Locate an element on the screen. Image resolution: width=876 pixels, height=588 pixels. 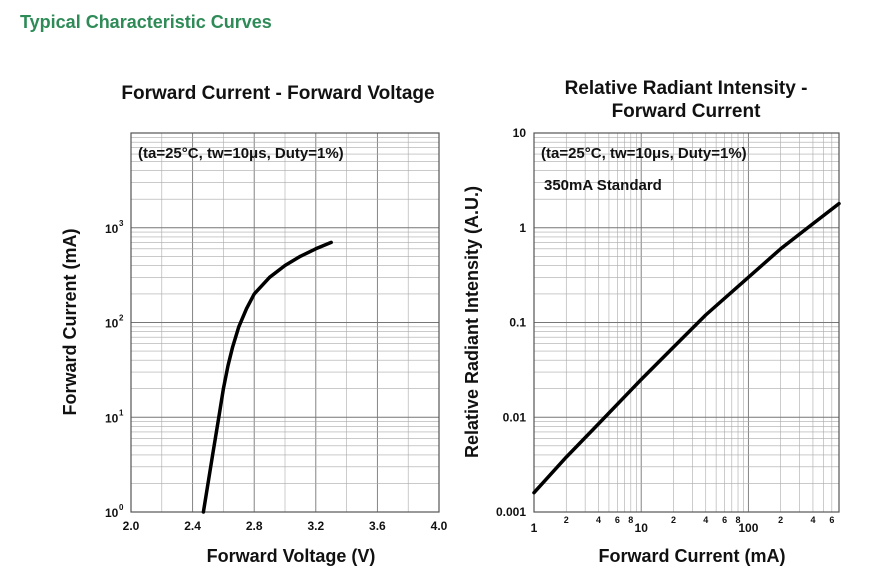
chart1-ytick-exponent: 1 is located at coordinates (121, 412).